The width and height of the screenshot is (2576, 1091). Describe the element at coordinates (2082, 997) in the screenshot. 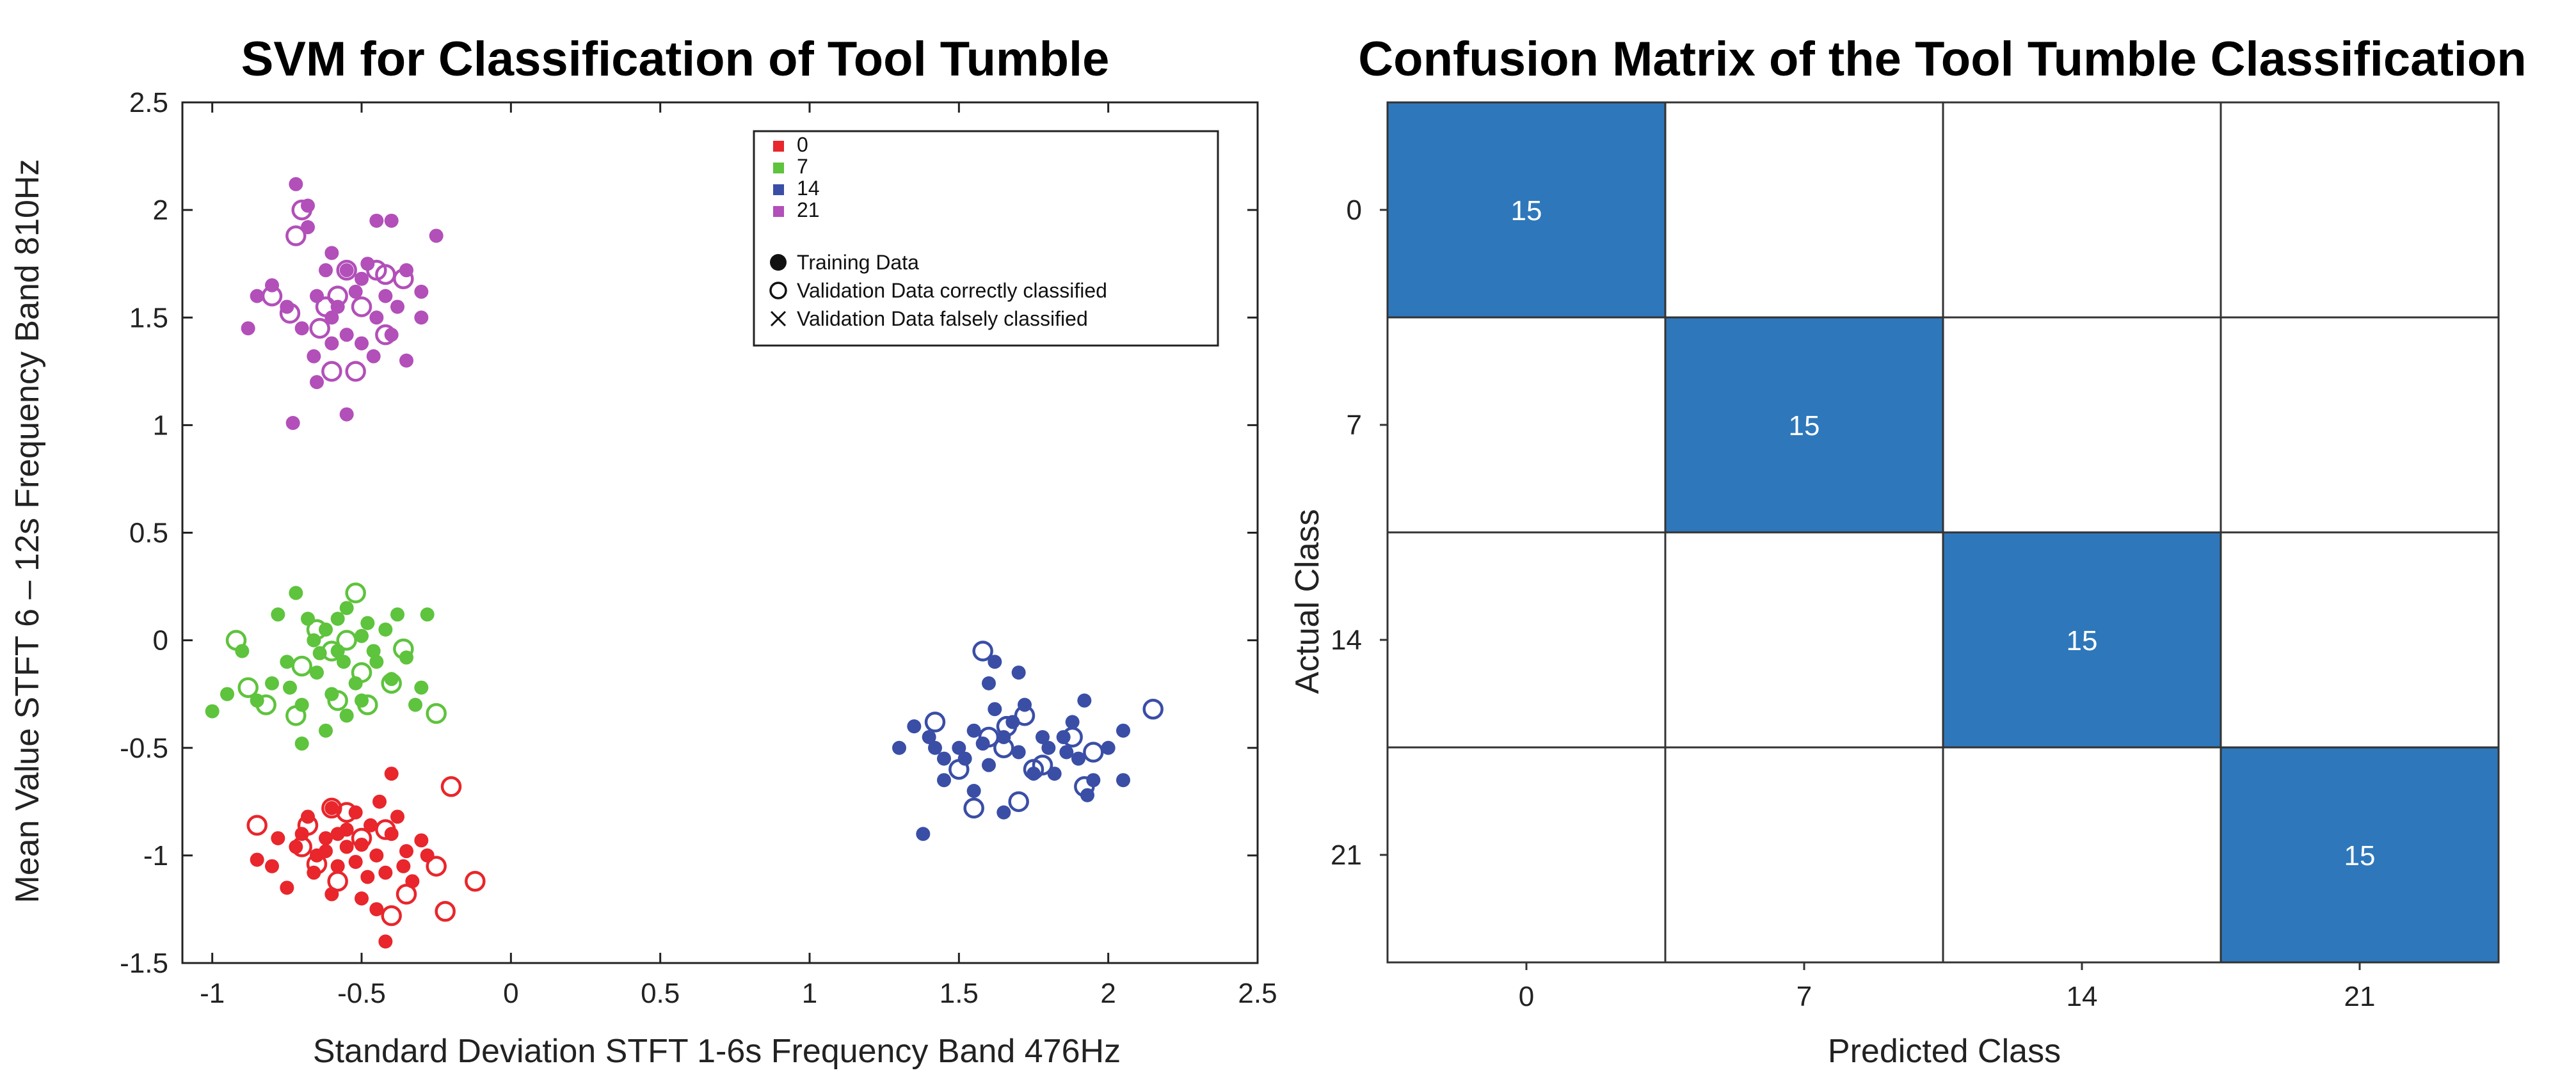

I see `cm-x-tick-label: 14` at that location.